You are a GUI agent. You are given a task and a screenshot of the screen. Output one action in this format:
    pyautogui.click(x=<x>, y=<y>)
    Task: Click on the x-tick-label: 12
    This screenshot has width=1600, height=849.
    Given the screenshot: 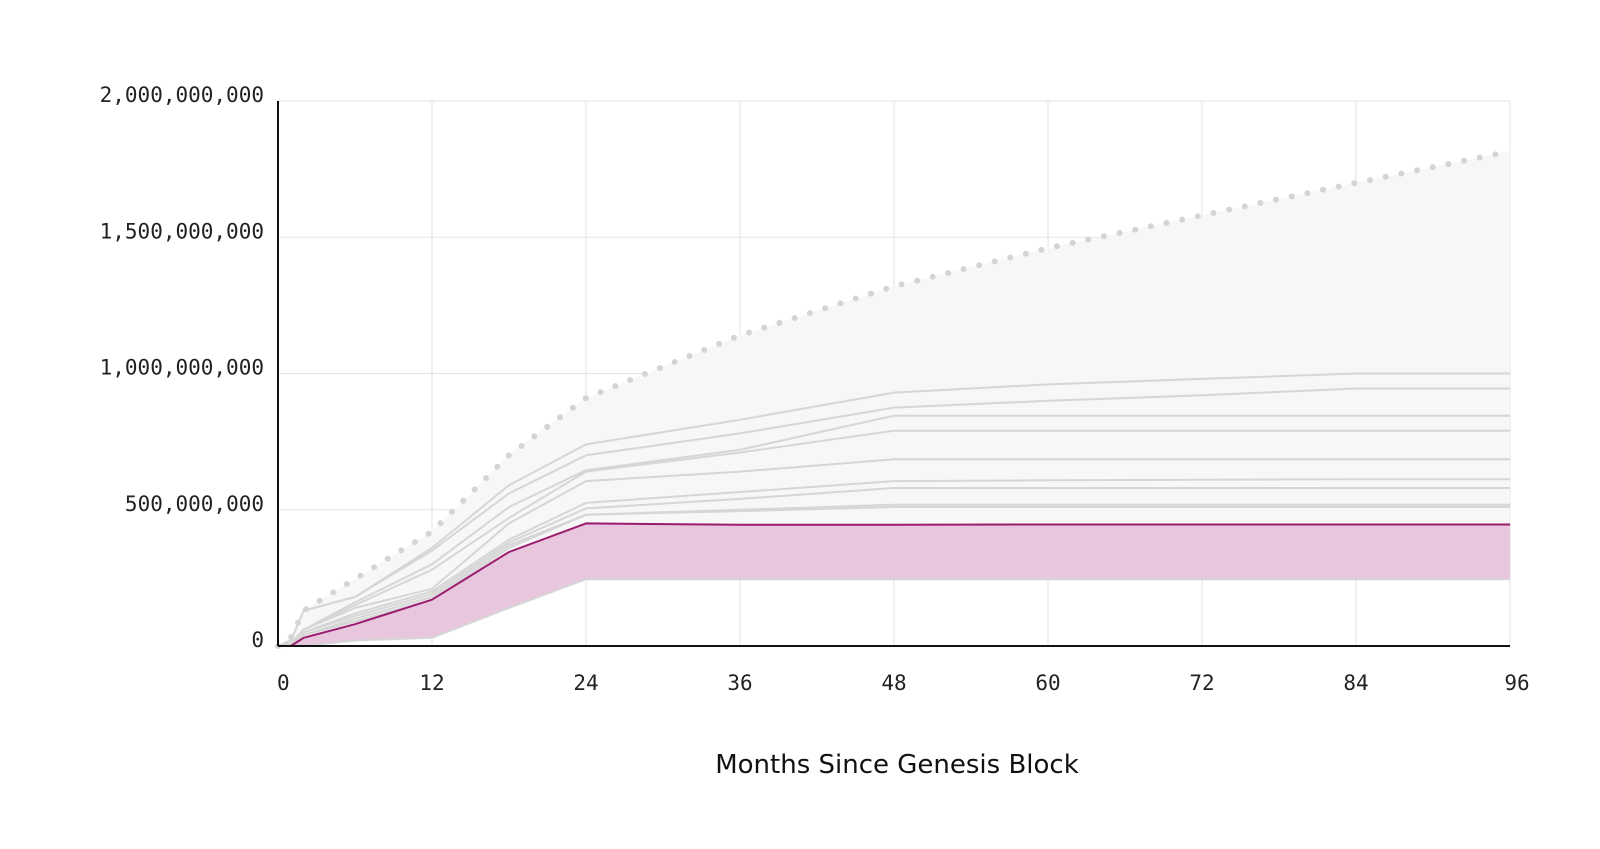 What is the action you would take?
    pyautogui.click(x=431, y=683)
    